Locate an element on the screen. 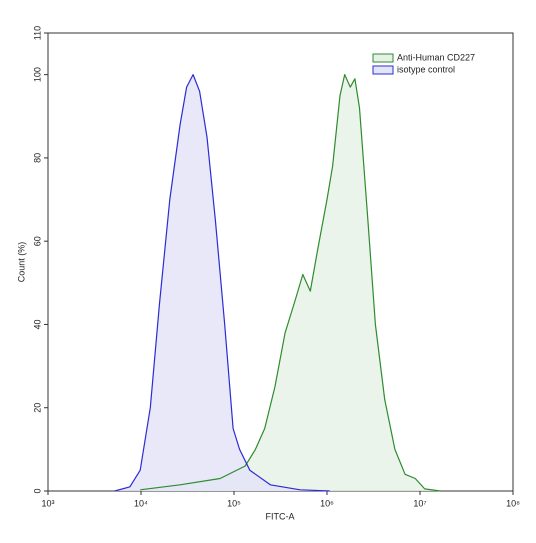 This screenshot has width=536, height=543. x-tick-label: 10⁷ is located at coordinates (419, 503).